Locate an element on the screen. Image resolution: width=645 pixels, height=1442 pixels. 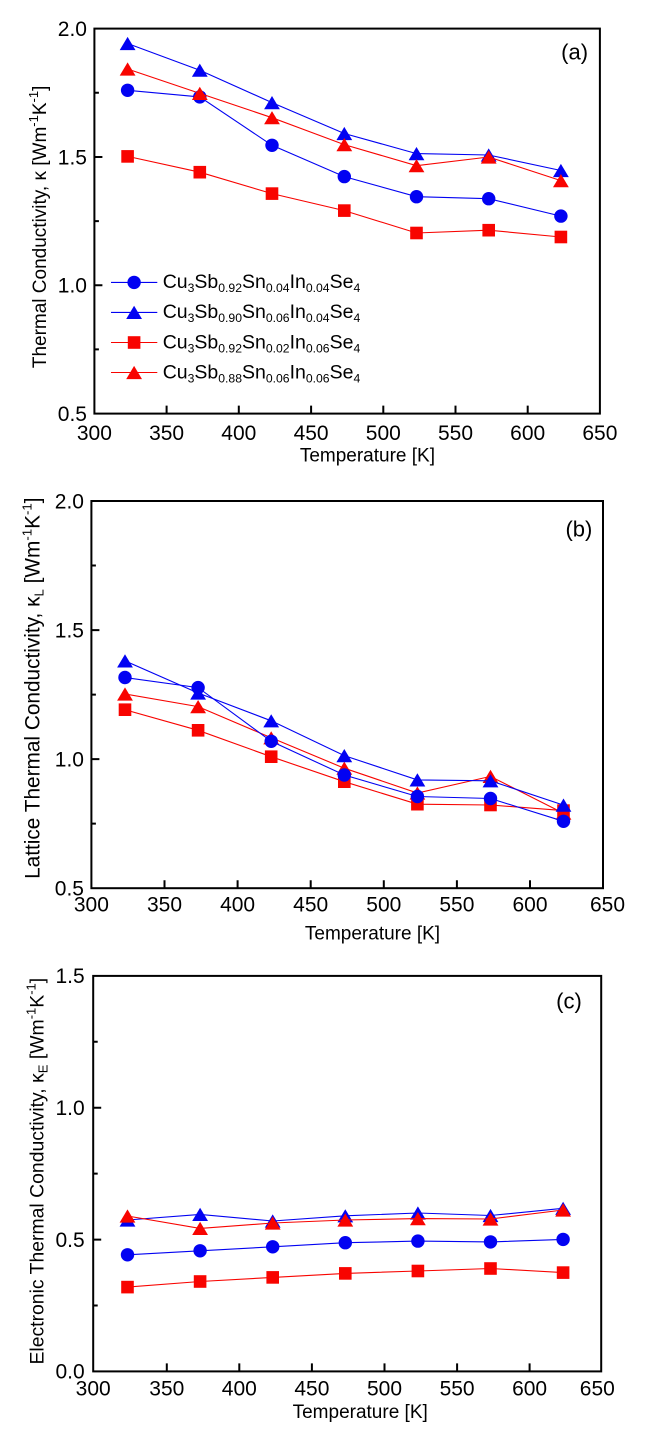
svg-text: Cu3Sb0.92Sn0.04In0.04Se4 is located at coordinates (262, 283).